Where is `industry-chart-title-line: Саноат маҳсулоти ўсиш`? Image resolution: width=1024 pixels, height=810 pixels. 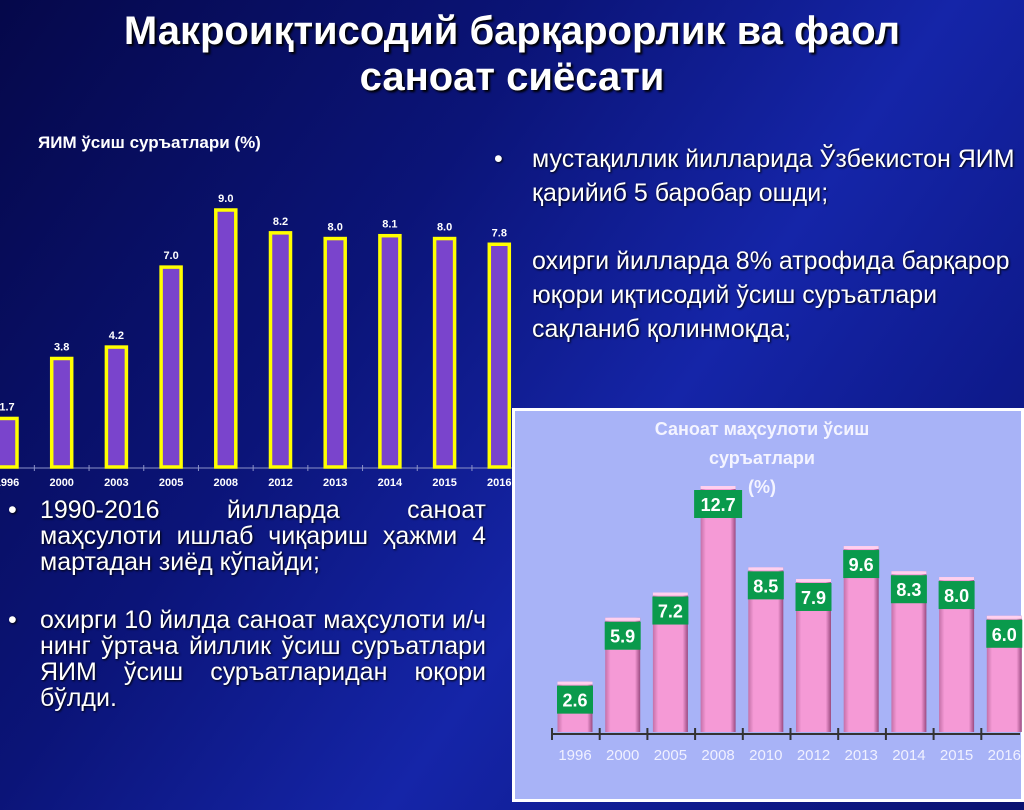 industry-chart-title-line: Саноат маҳсулоти ўсиш is located at coordinates (762, 429).